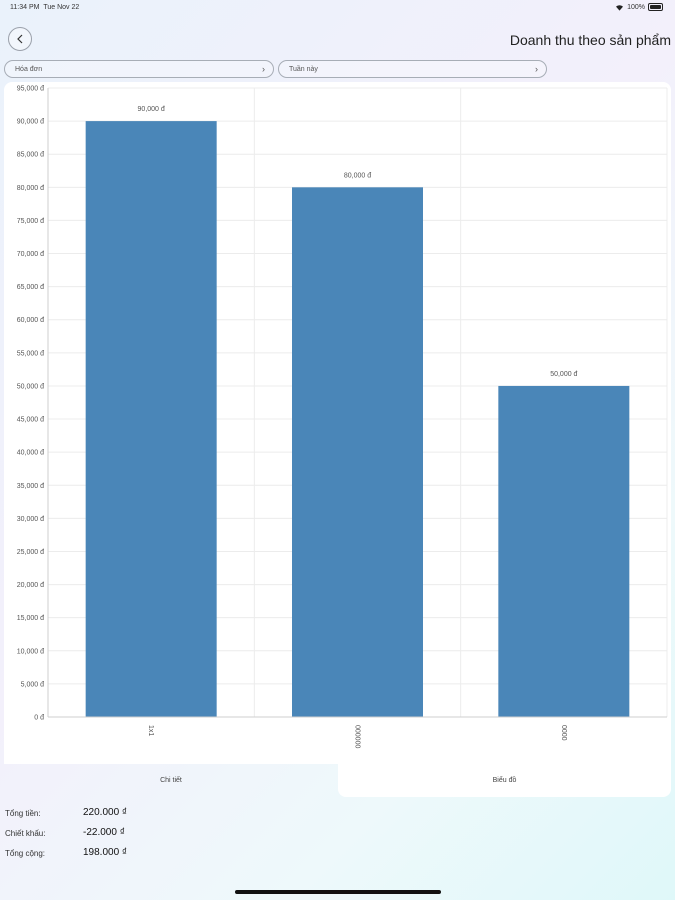 This screenshot has width=675, height=900. What do you see at coordinates (29, 69) in the screenshot?
I see `invoice-type-value: Hóa đơn` at bounding box center [29, 69].